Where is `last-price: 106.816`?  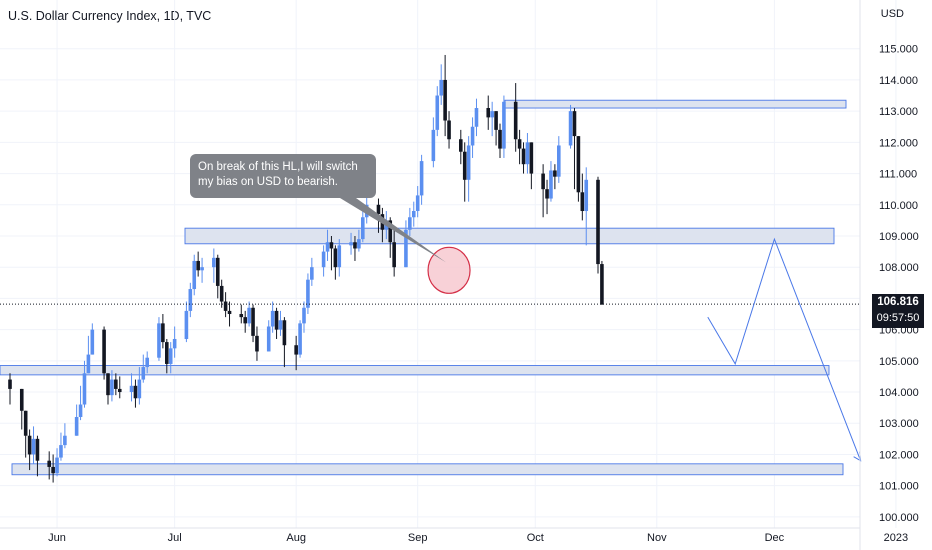 last-price: 106.816 is located at coordinates (898, 302).